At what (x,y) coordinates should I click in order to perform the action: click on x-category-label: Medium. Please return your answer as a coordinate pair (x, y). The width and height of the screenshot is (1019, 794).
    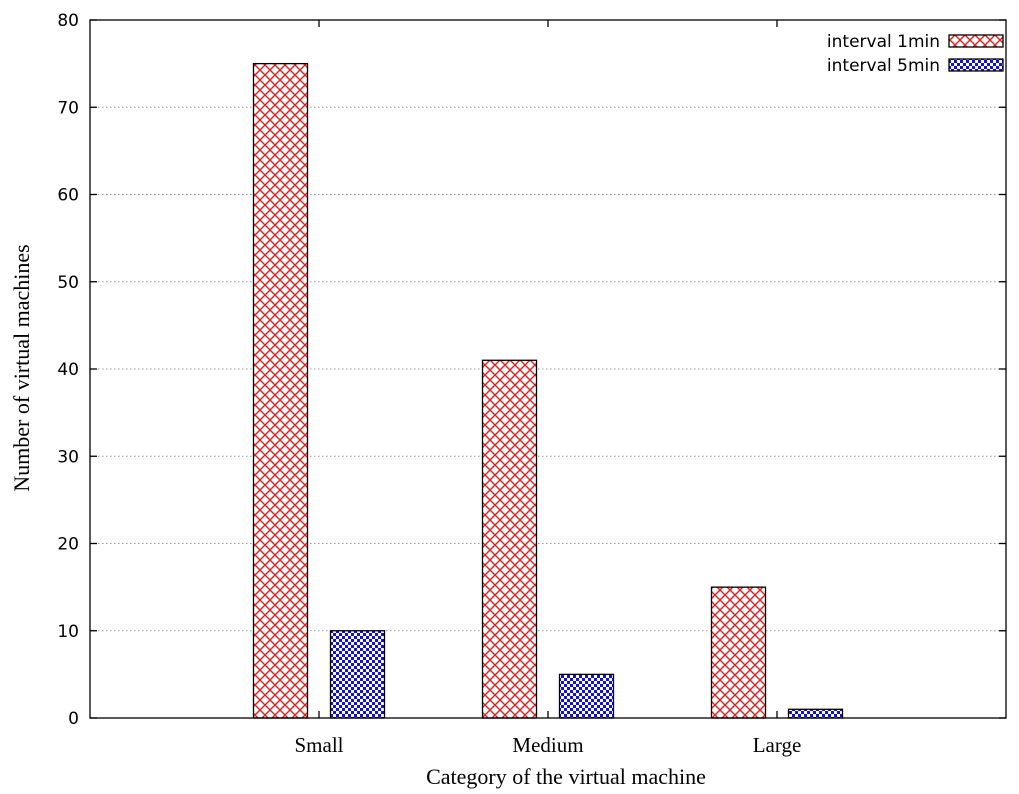
    Looking at the image, I should click on (547, 745).